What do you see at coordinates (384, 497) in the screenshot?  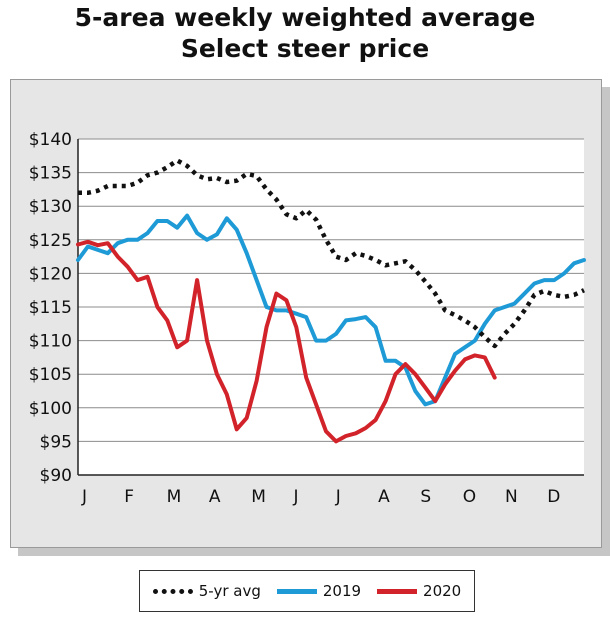 I see `x-tick-label-7: A` at bounding box center [384, 497].